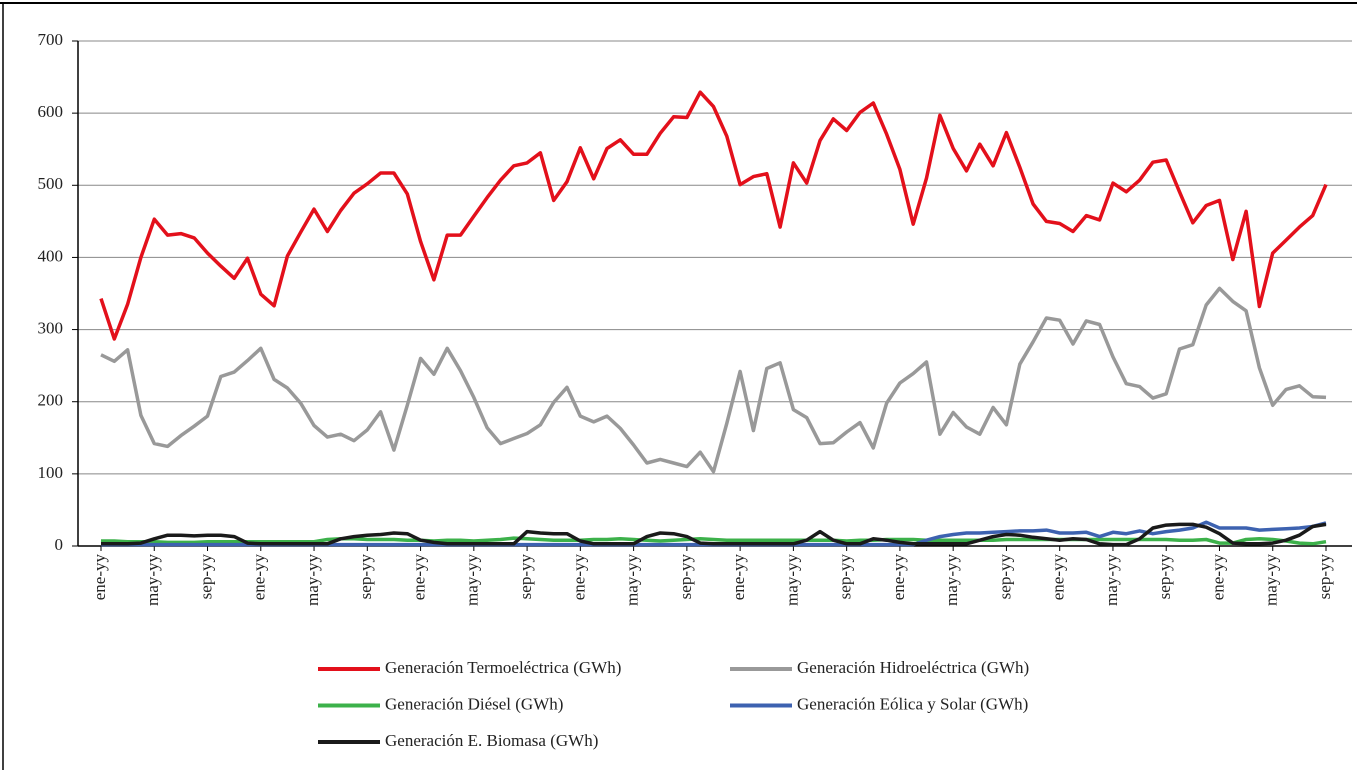 The height and width of the screenshot is (770, 1357). Describe the element at coordinates (912, 703) in the screenshot. I see `legend-label: Generación Eólica y Solar (GWh)` at that location.